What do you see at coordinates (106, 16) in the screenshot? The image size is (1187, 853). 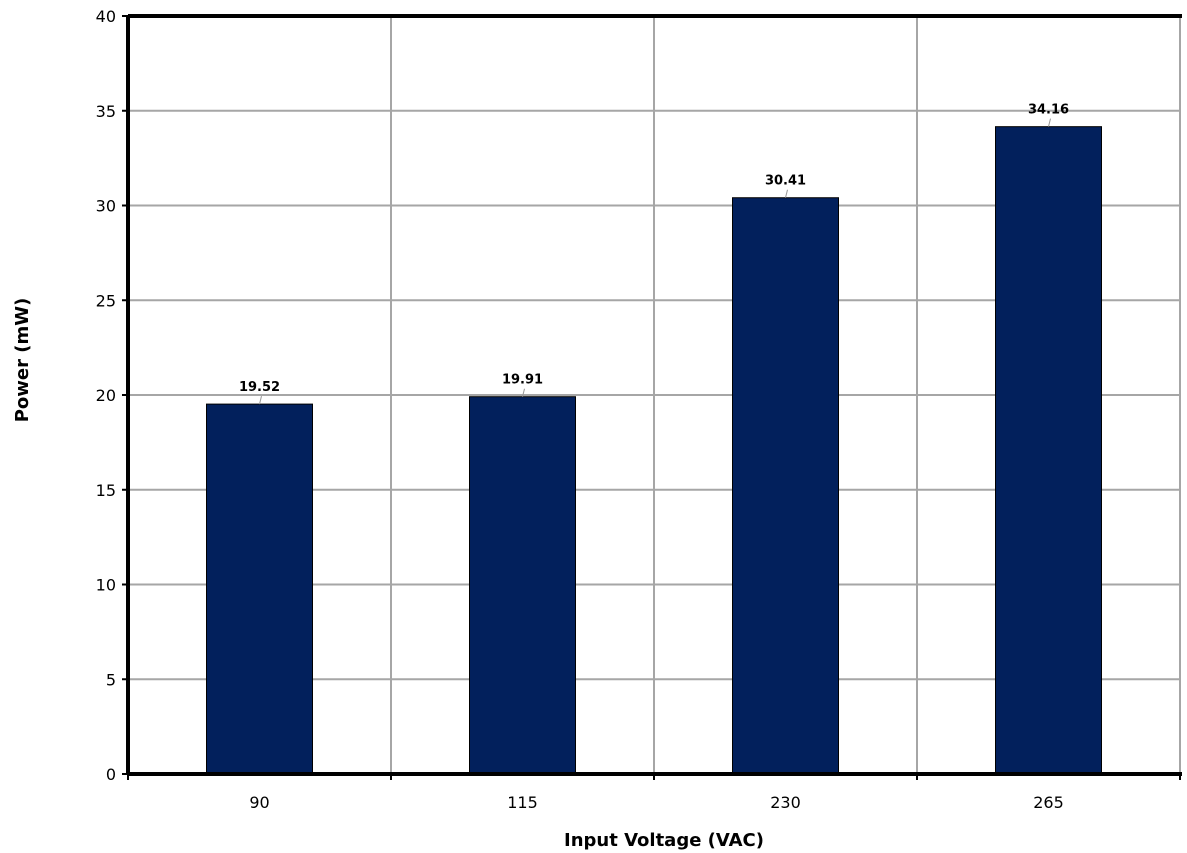 I see `y-tick-label: 40` at bounding box center [106, 16].